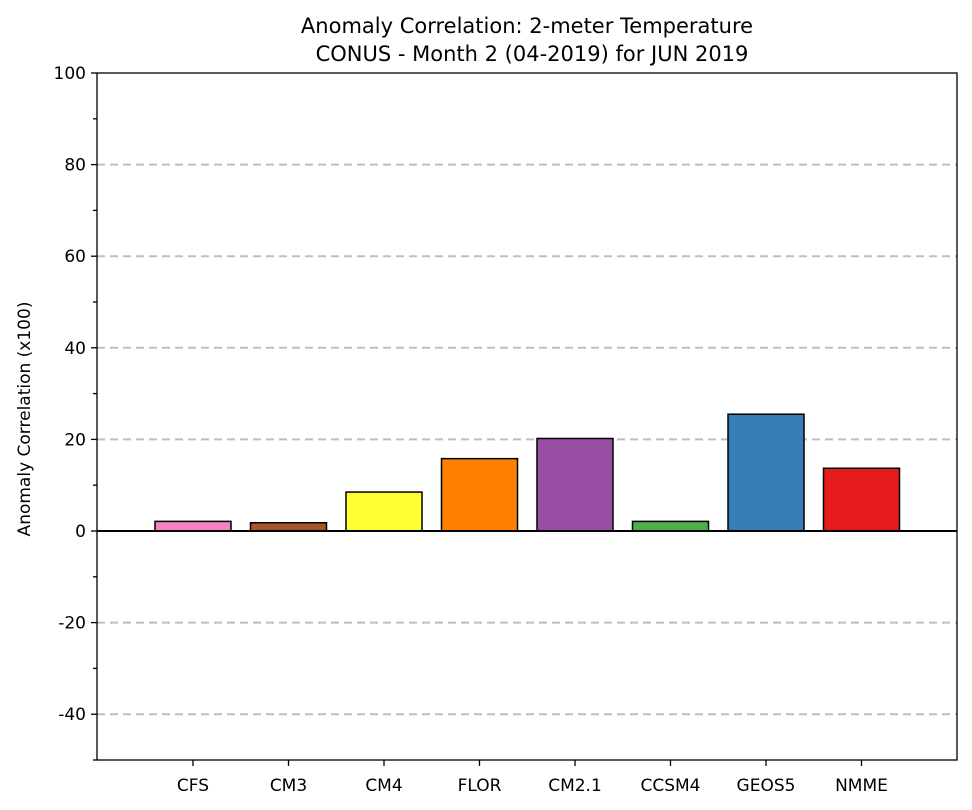  I want to click on x-tick-label: FLOR, so click(480, 786).